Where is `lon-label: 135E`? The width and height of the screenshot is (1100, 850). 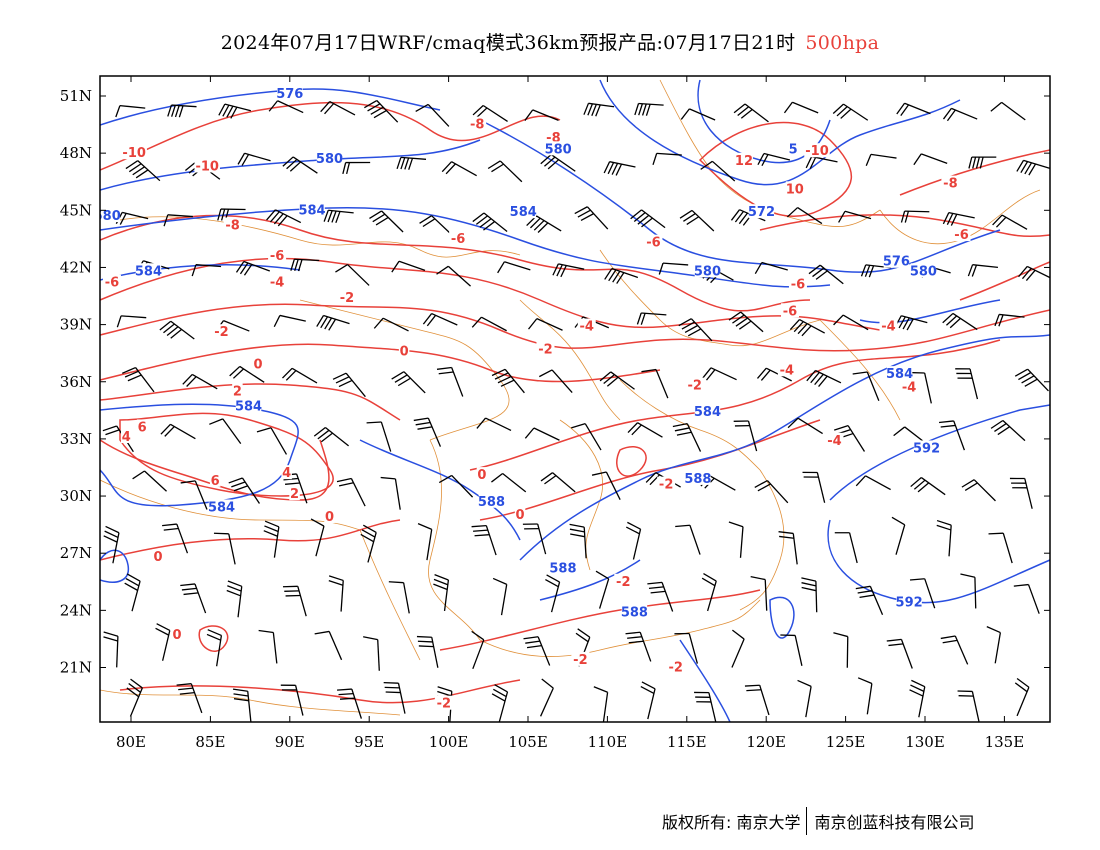 lon-label: 135E is located at coordinates (1005, 742).